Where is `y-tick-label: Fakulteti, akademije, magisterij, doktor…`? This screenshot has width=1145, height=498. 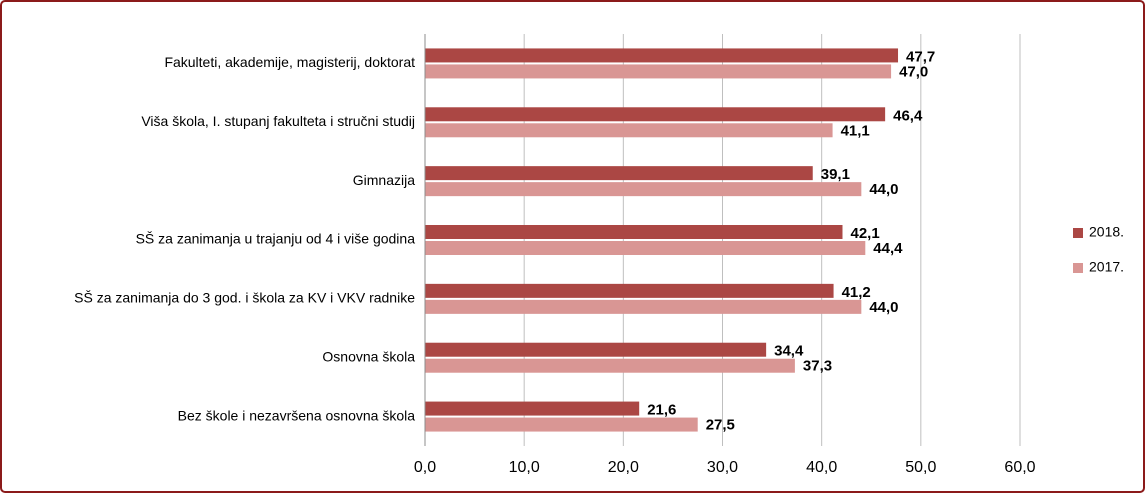 y-tick-label: Fakulteti, akademije, magisterij, doktor… is located at coordinates (289, 62).